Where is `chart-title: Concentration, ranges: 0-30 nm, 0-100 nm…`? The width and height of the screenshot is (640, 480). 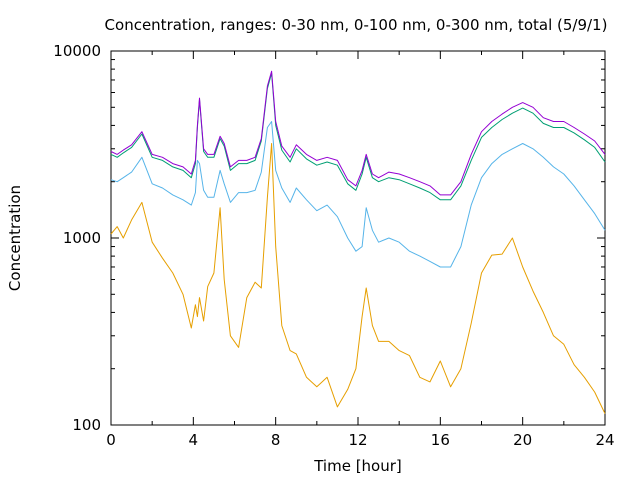 chart-title: Concentration, ranges: 0-30 nm, 0-100 nm… is located at coordinates (356, 25).